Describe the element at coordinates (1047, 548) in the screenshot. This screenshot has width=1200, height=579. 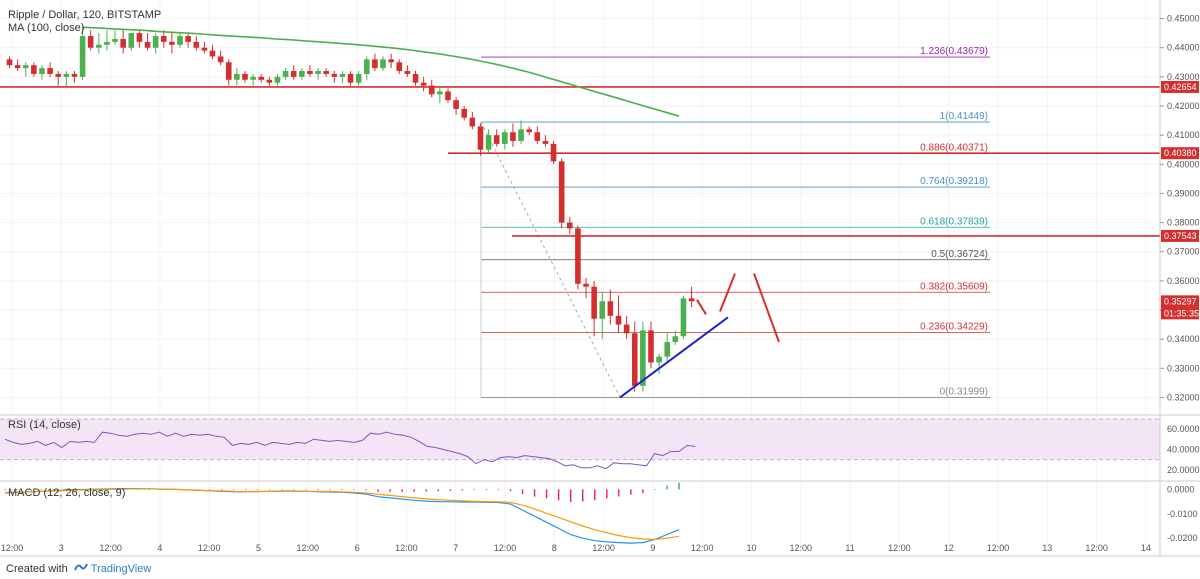
I see `x-tick-label: 13` at that location.